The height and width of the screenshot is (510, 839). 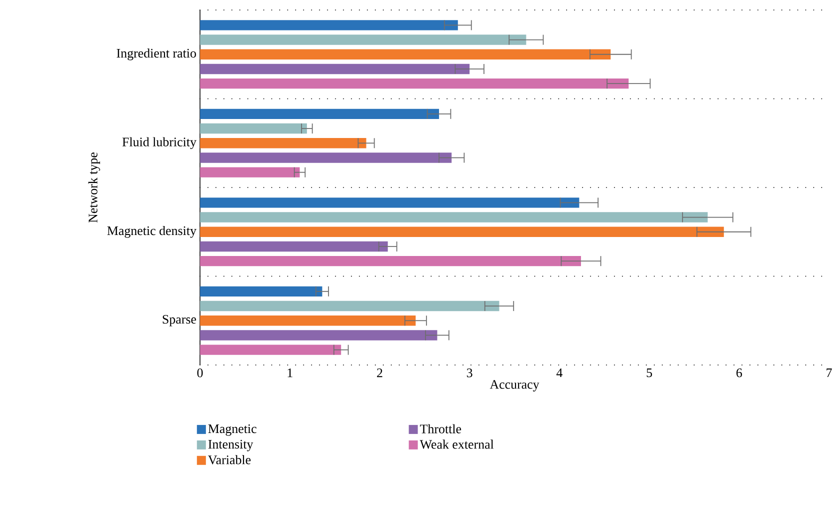 What do you see at coordinates (441, 429) in the screenshot?
I see `legend-label: Throttle` at bounding box center [441, 429].